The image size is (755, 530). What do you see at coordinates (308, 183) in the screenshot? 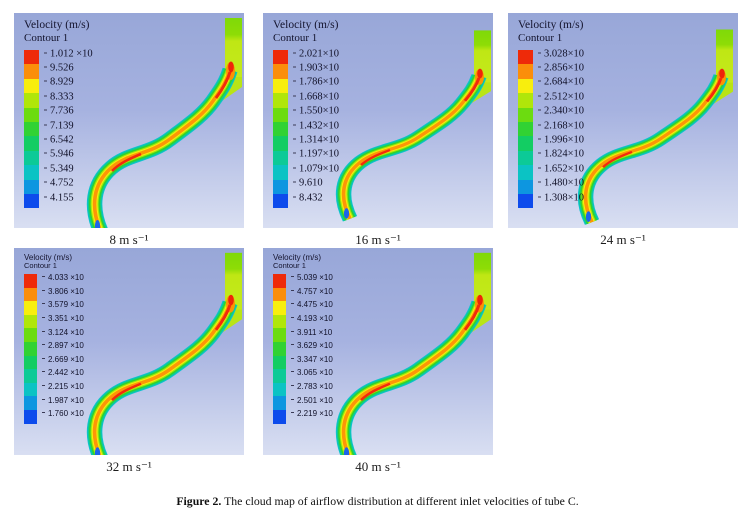
I see `legend-value: 9.610` at bounding box center [308, 183].